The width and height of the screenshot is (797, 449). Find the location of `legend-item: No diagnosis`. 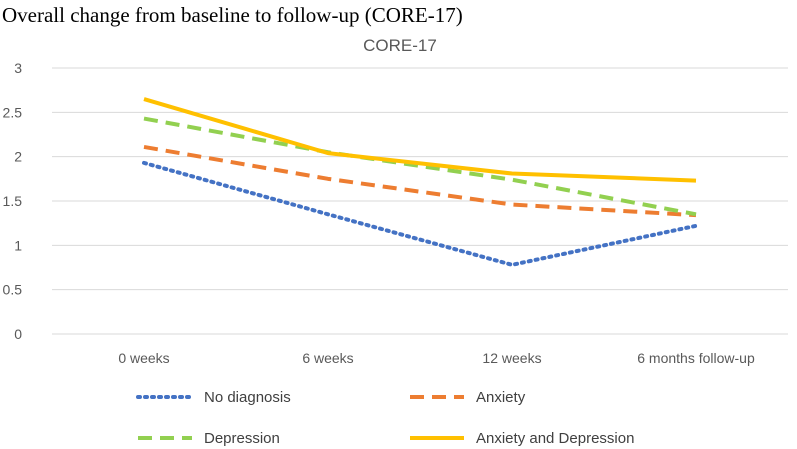

legend-item: No diagnosis is located at coordinates (213, 397).